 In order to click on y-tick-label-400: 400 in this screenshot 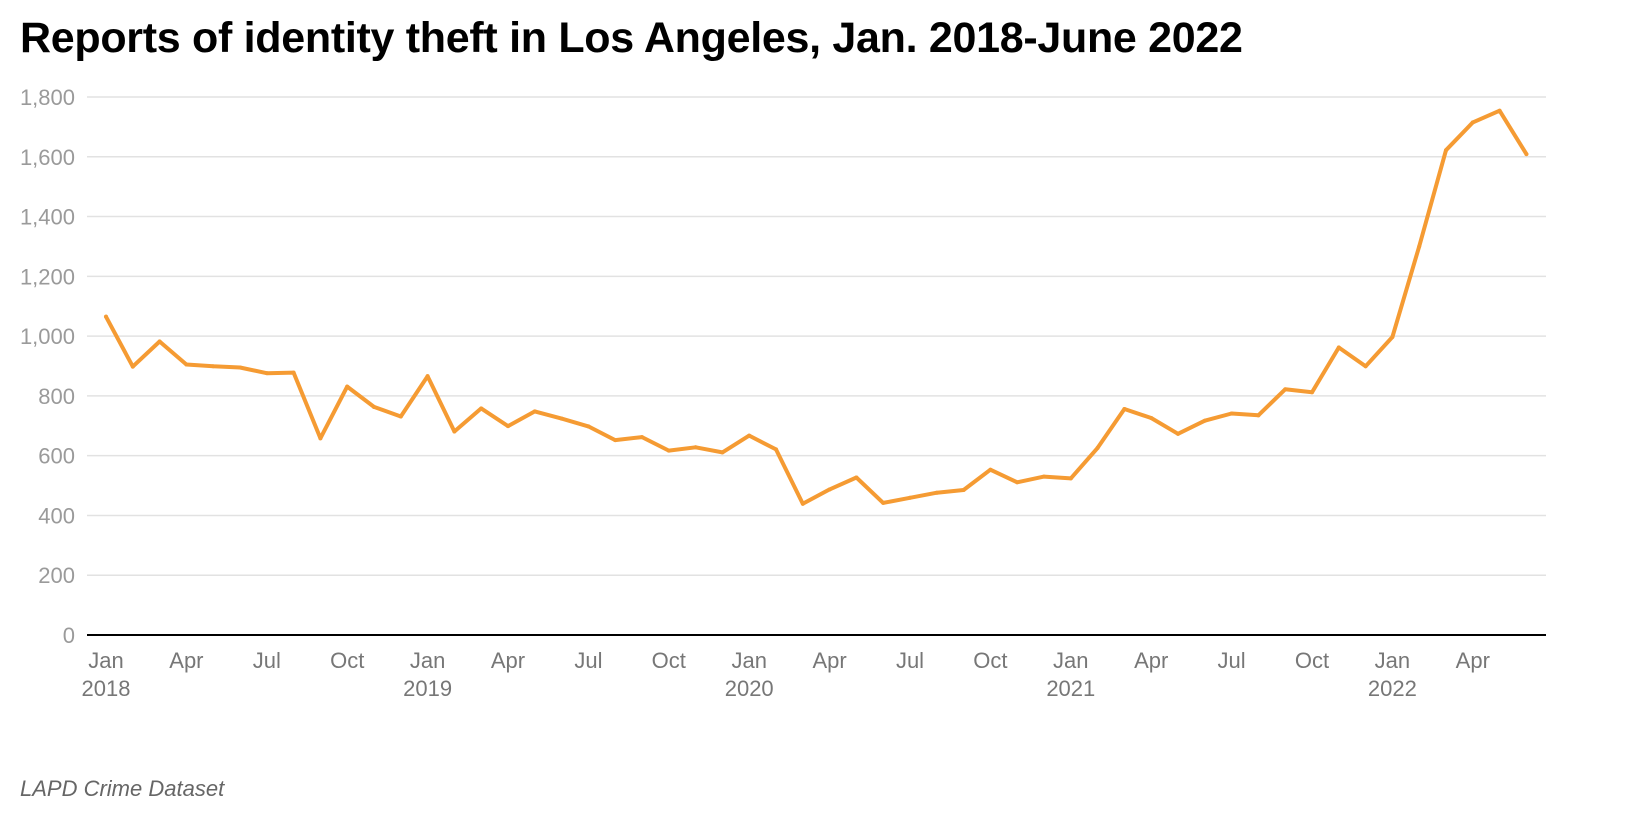, I will do `click(56, 515)`.